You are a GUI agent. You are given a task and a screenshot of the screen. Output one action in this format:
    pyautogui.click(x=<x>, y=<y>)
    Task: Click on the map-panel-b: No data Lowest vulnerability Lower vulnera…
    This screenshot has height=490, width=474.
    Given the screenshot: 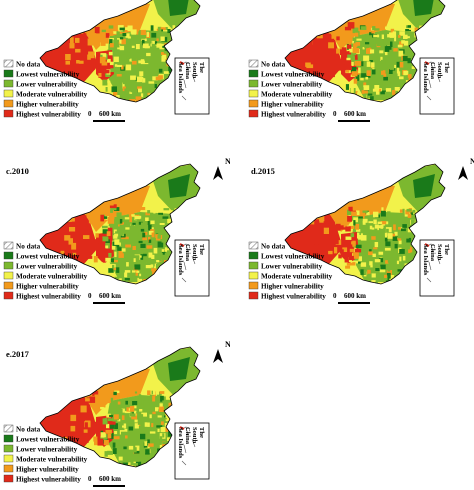 What is the action you would take?
    pyautogui.click(x=359, y=62)
    